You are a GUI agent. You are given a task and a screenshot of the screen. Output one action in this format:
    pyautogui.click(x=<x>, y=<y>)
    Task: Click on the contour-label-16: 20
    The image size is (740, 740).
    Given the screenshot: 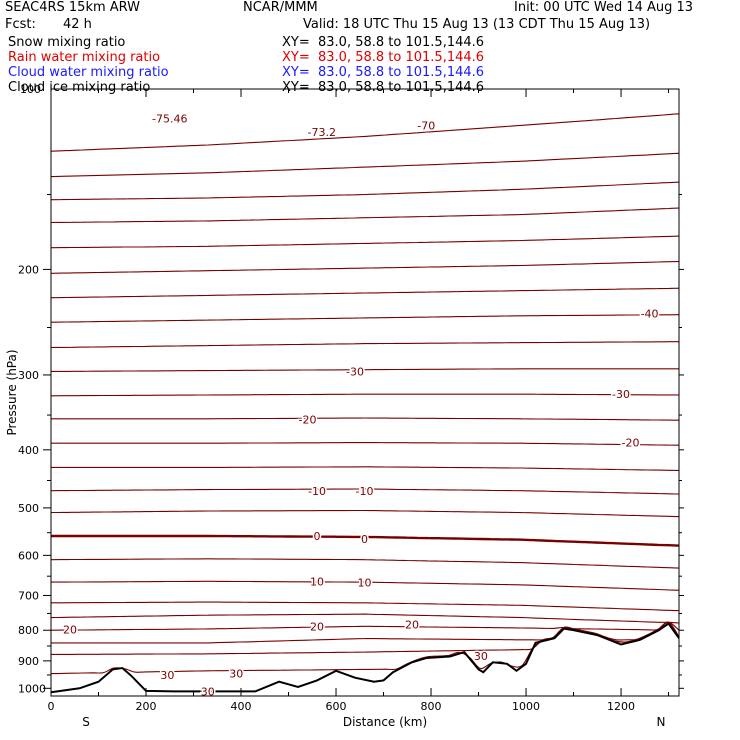 What is the action you would take?
    pyautogui.click(x=412, y=625)
    